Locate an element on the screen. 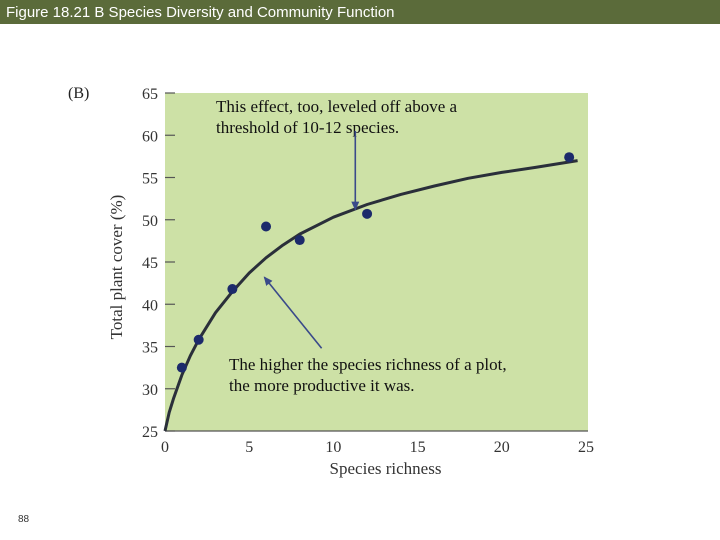  annotation-line: threshold of 10-12 species. is located at coordinates (307, 127).